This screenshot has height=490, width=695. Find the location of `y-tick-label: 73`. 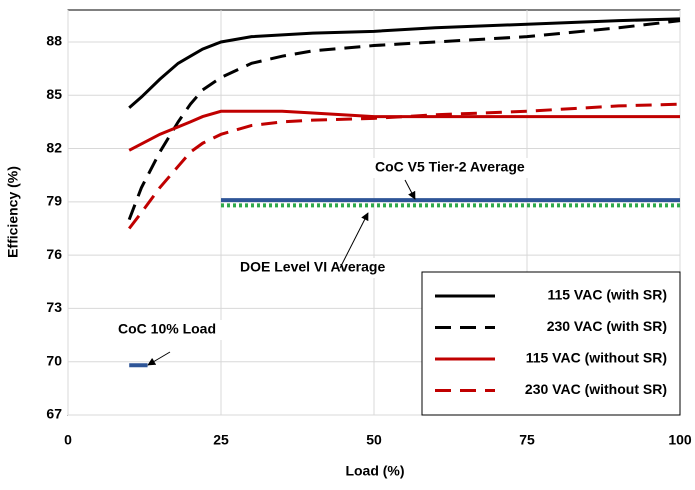

y-tick-label: 73 is located at coordinates (54, 307).